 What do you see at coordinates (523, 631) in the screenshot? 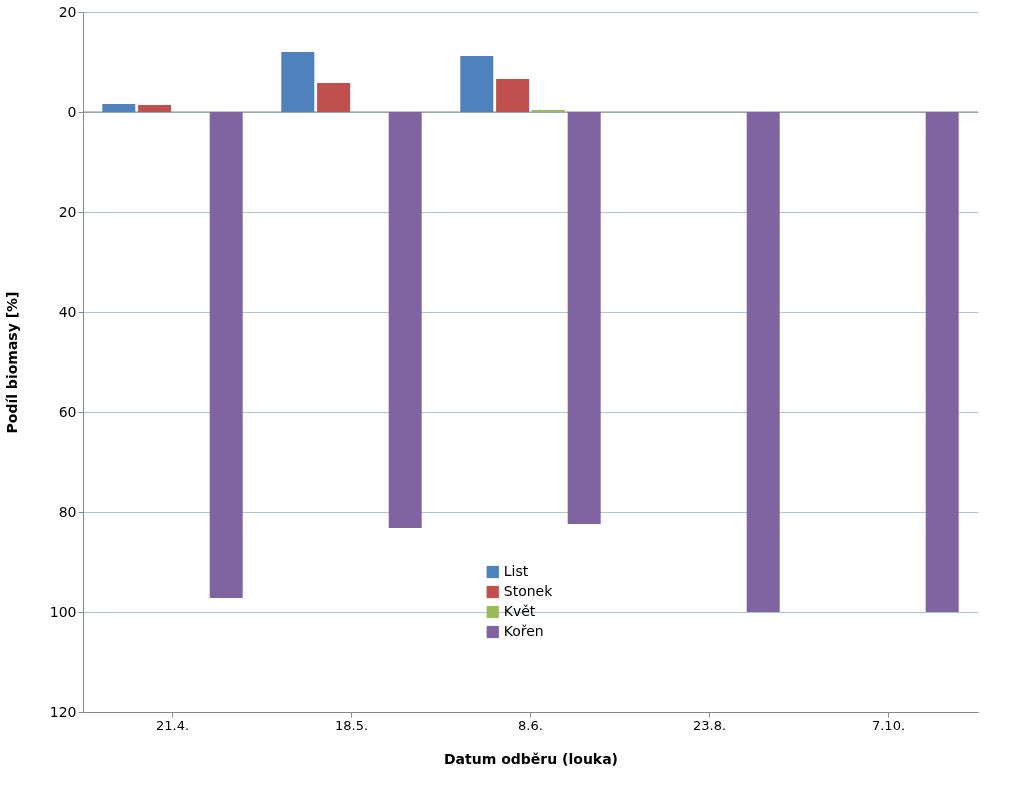
I see `legend-label: Kořen` at bounding box center [523, 631].